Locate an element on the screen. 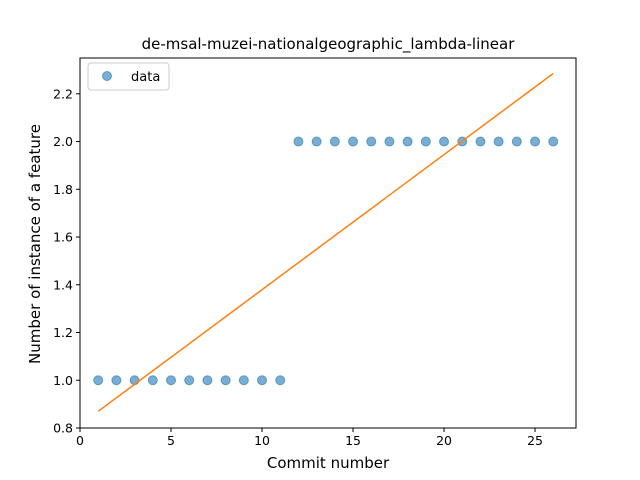  legend-marker-data is located at coordinates (107, 76).